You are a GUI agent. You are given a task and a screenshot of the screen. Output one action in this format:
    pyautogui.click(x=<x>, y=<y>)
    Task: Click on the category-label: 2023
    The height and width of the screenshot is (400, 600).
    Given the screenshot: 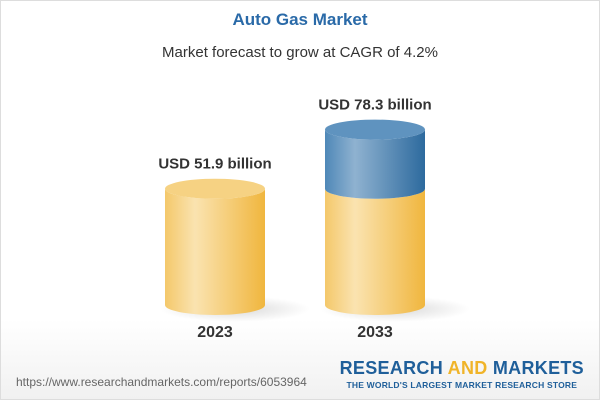 What is the action you would take?
    pyautogui.click(x=215, y=332)
    